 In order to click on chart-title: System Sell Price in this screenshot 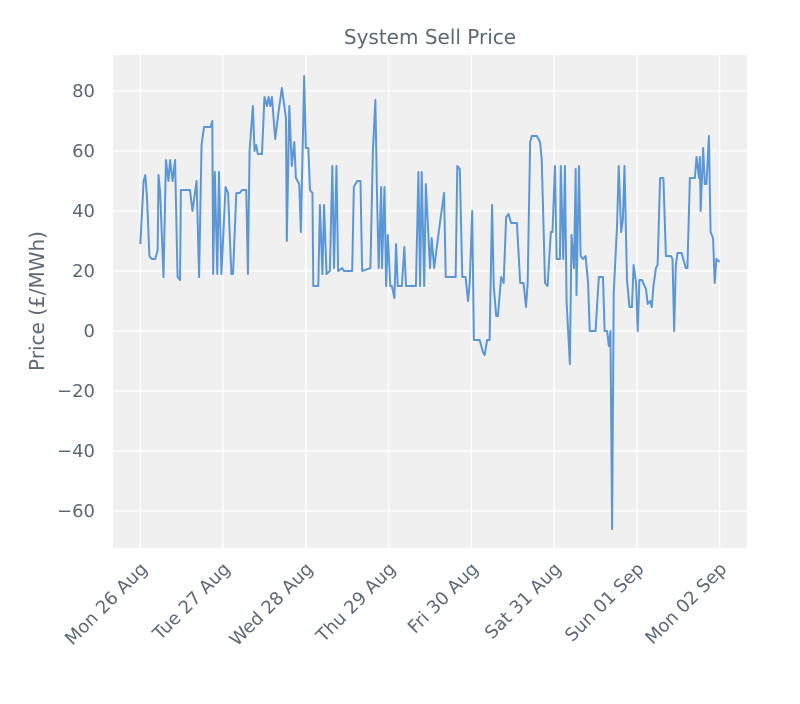, I will do `click(430, 37)`.